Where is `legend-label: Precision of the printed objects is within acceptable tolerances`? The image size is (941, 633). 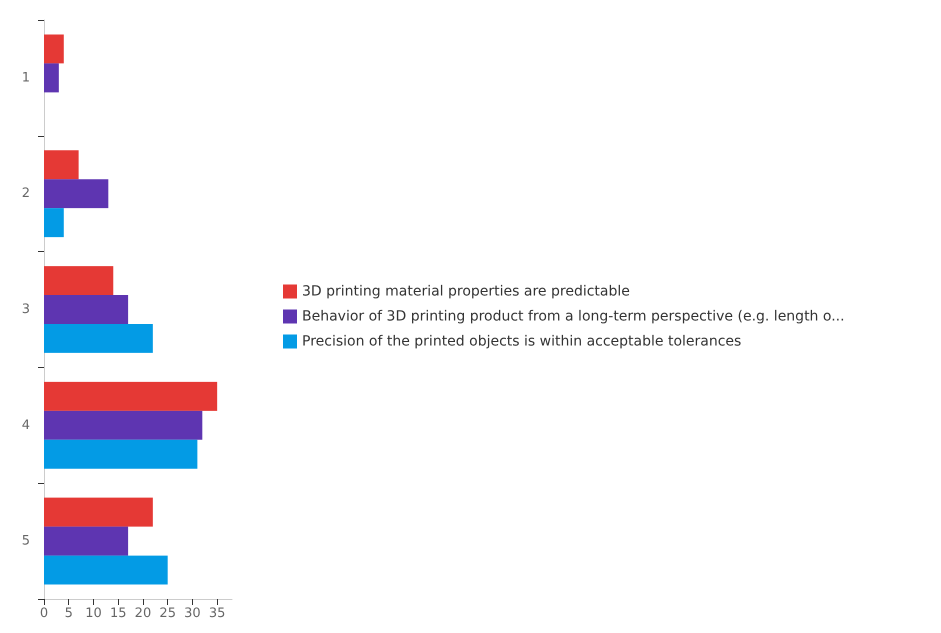
legend-label: Precision of the printed objects is within acceptable tolerances is located at coordinates (522, 342).